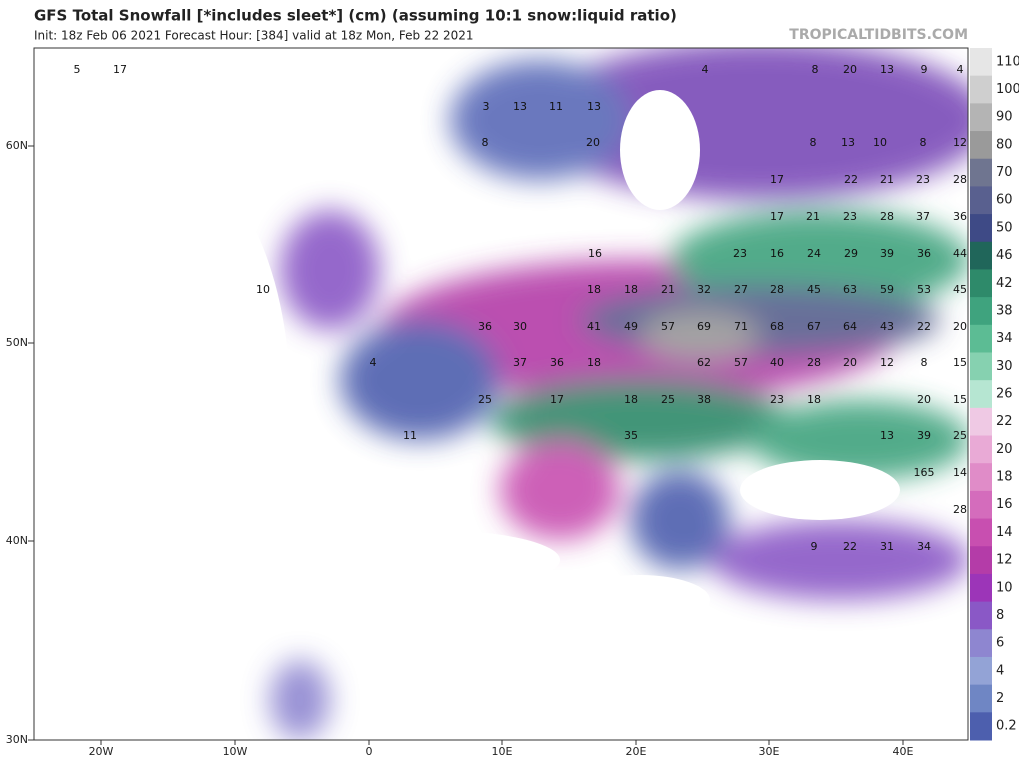  I want to click on lon-label: 40E, so click(903, 751).